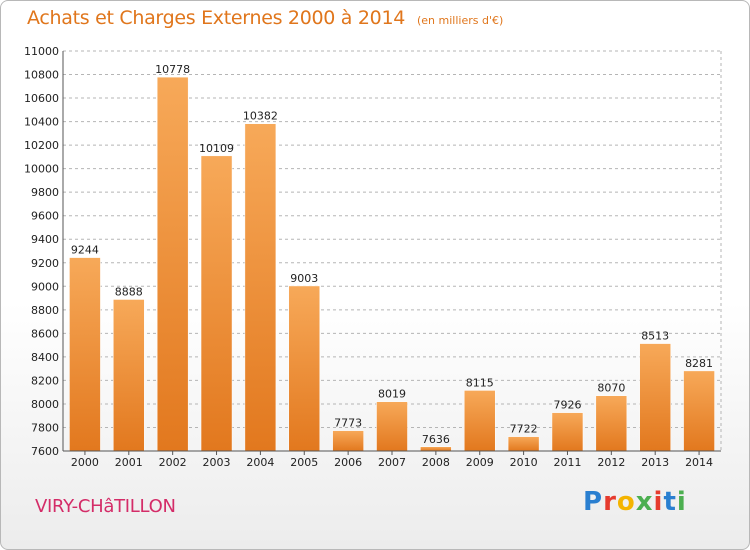 This screenshot has width=750, height=550. What do you see at coordinates (567, 405) in the screenshot?
I see `data-label-2011: 7926` at bounding box center [567, 405].